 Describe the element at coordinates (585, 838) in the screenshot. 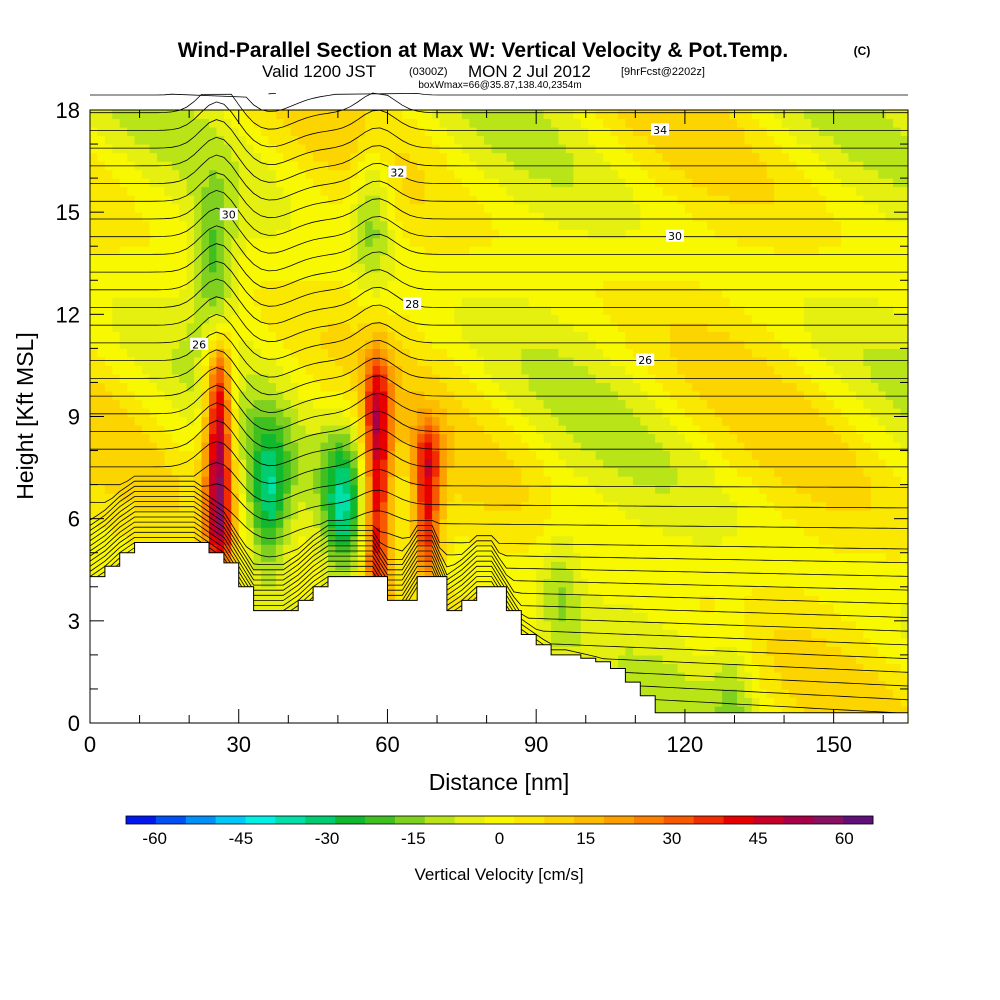

I see `colorbar-tick-label: 15` at that location.